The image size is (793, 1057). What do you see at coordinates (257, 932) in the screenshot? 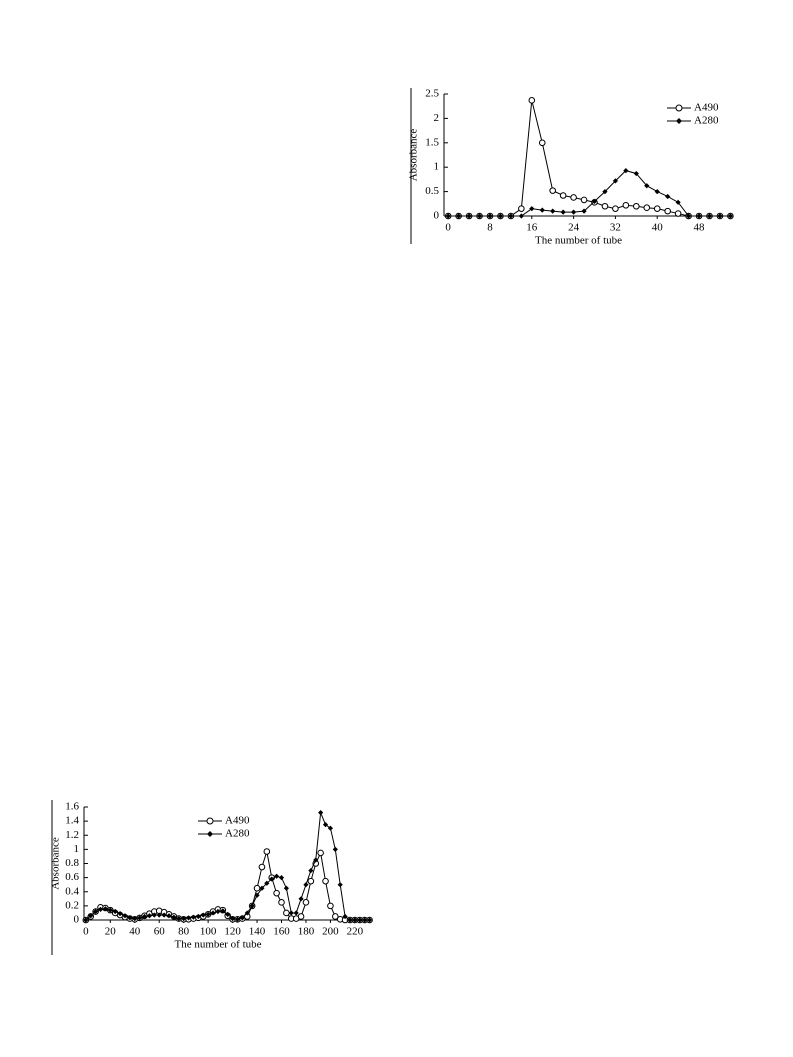
I see `x-tick-label: 140` at bounding box center [257, 932].